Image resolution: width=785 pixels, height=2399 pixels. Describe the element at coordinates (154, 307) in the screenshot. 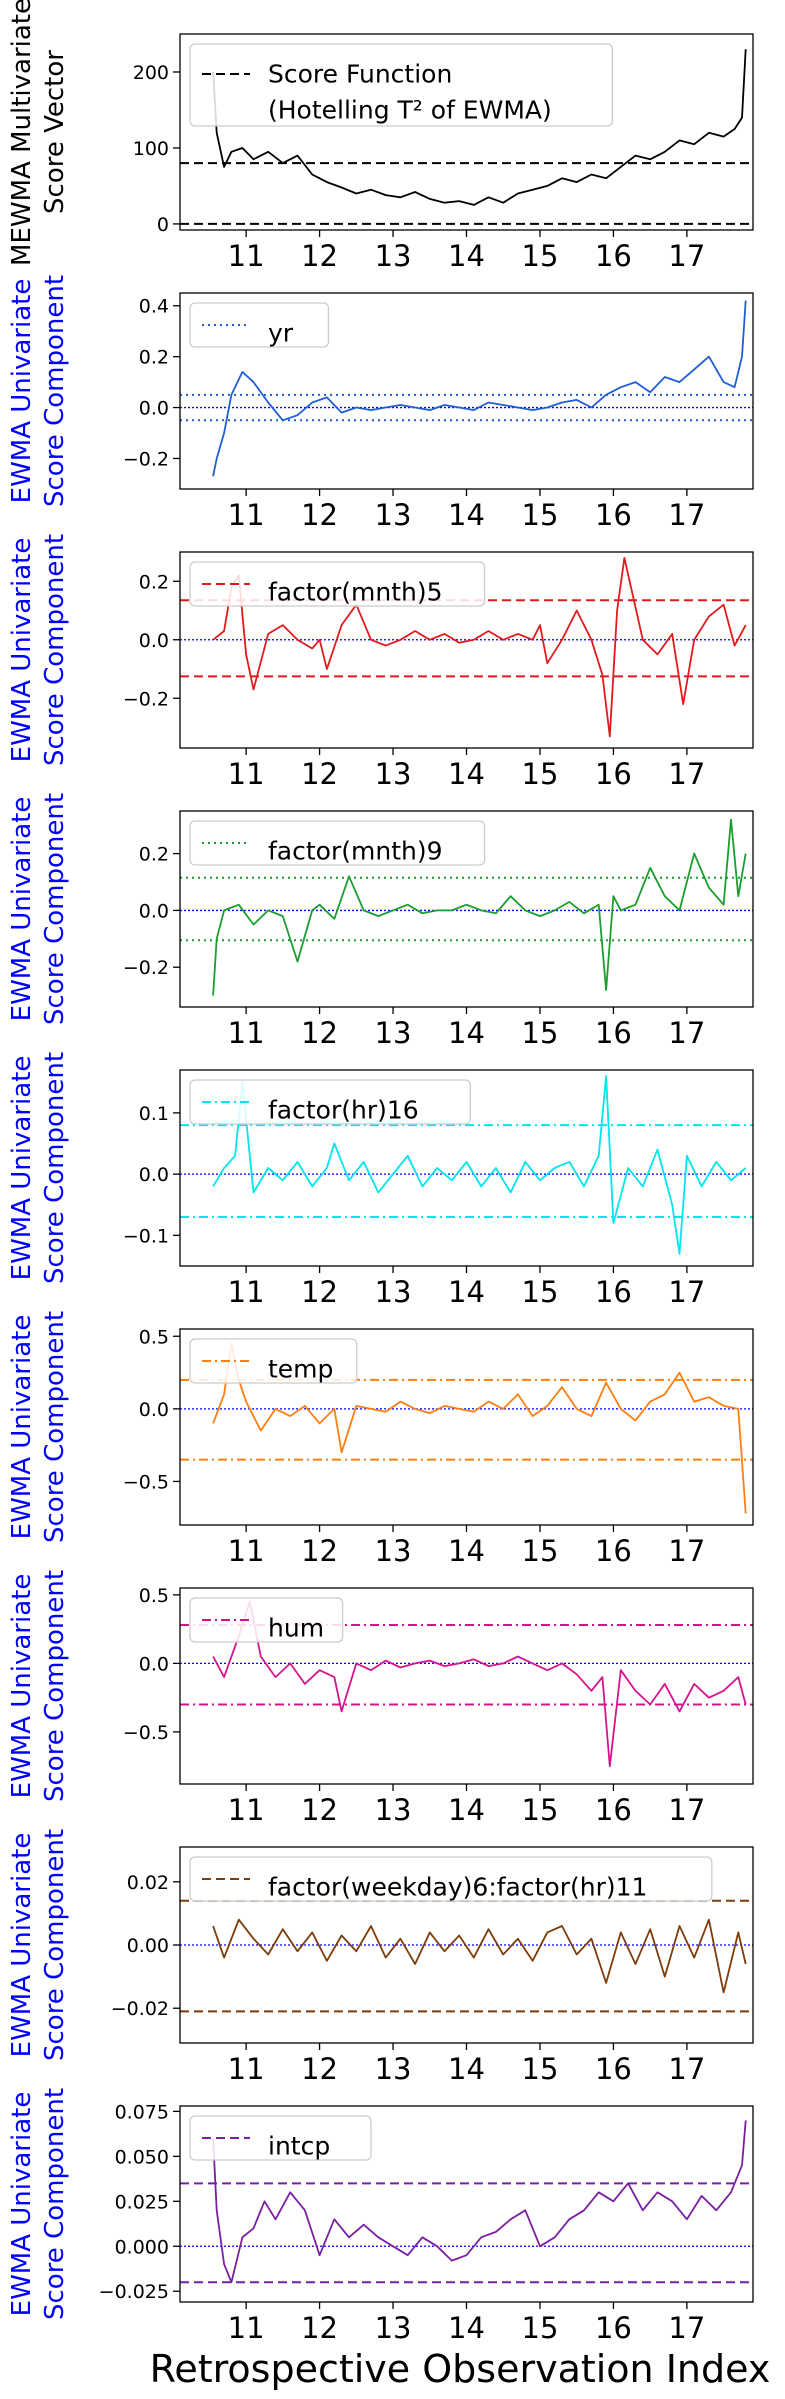

I see `y-tick-label: 0.4` at that location.